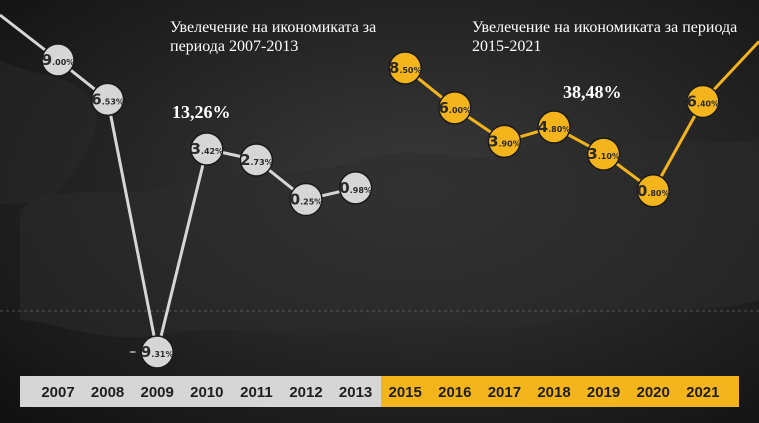 The width and height of the screenshot is (759, 423). I want to click on data-point: 9.00%, so click(58, 60).